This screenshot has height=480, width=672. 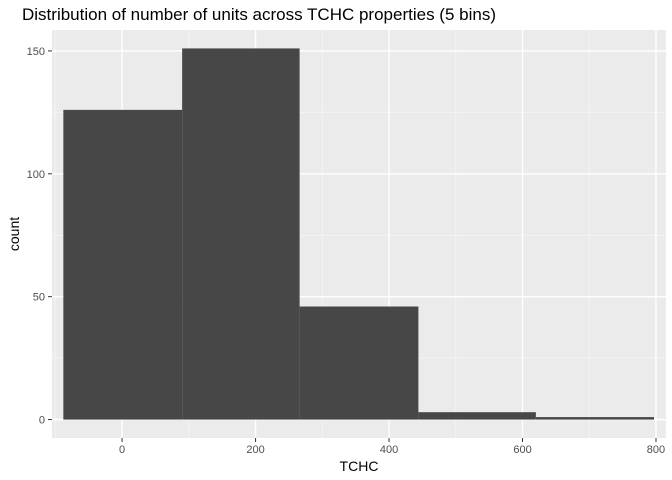 What do you see at coordinates (522, 450) in the screenshot?
I see `x-tick-label-3: 600` at bounding box center [522, 450].